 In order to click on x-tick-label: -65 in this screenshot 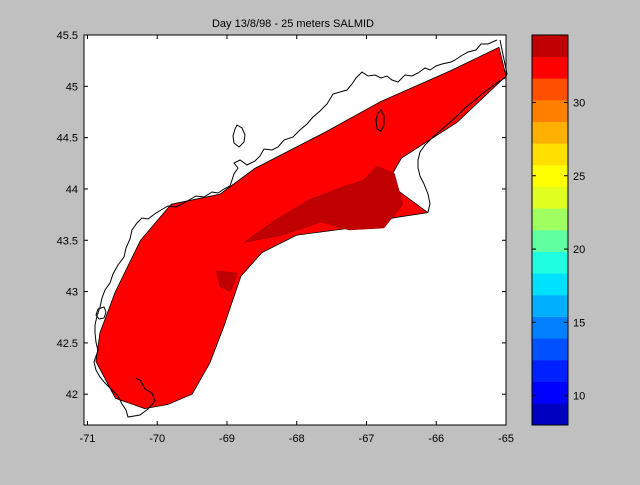, I will do `click(506, 439)`.